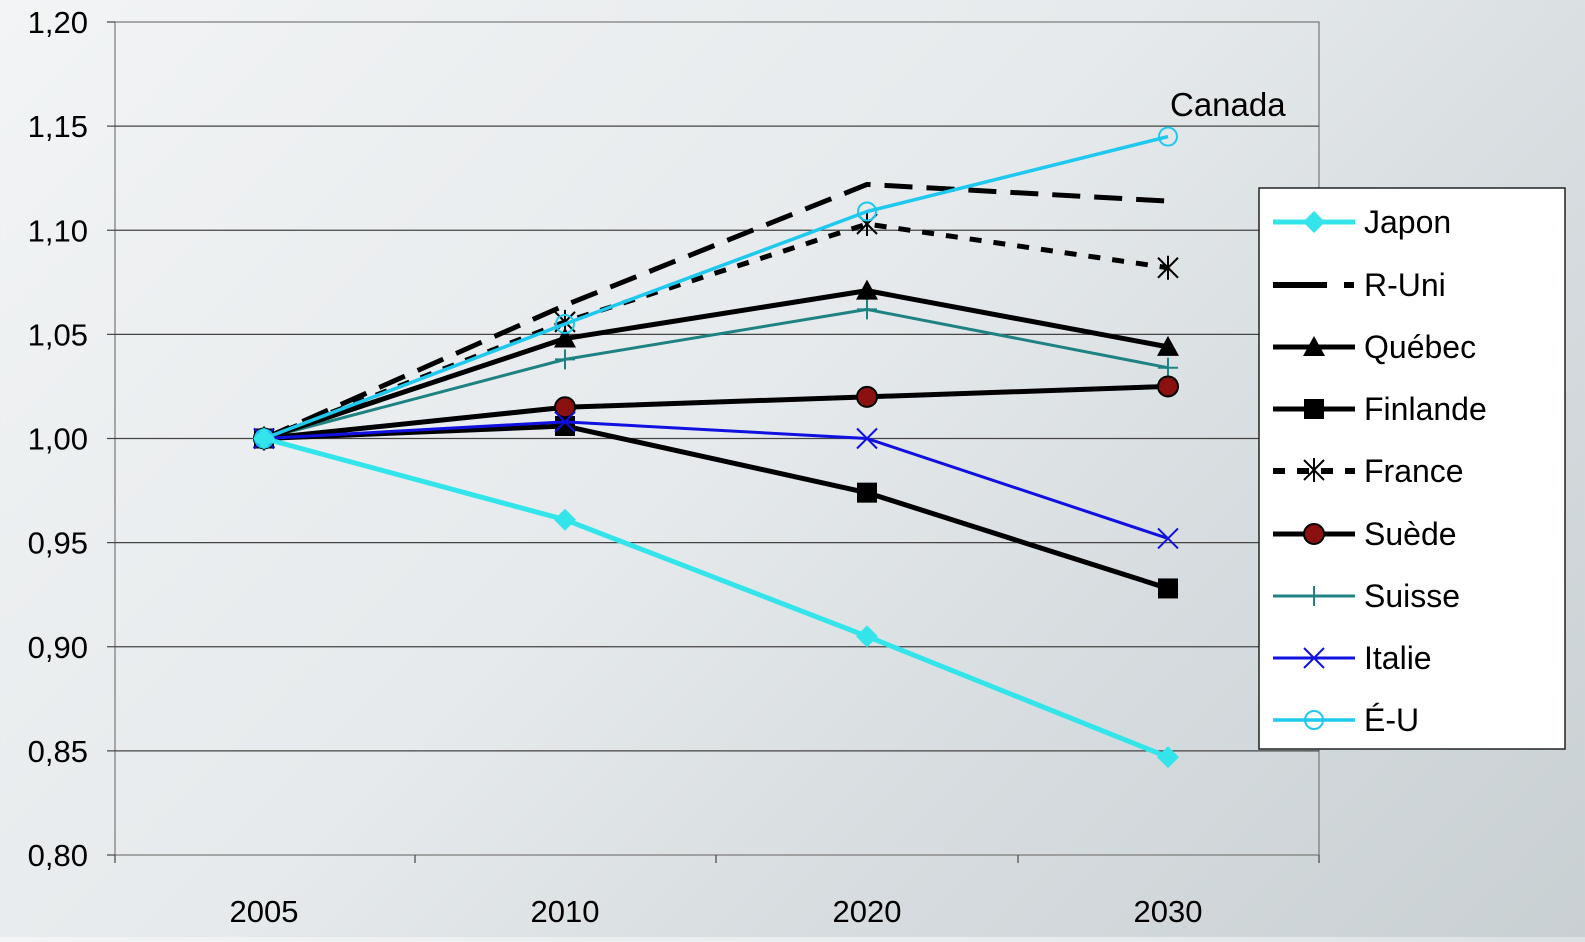 Image resolution: width=1585 pixels, height=942 pixels. Describe the element at coordinates (867, 911) in the screenshot. I see `x-tick-label: 2020` at that location.